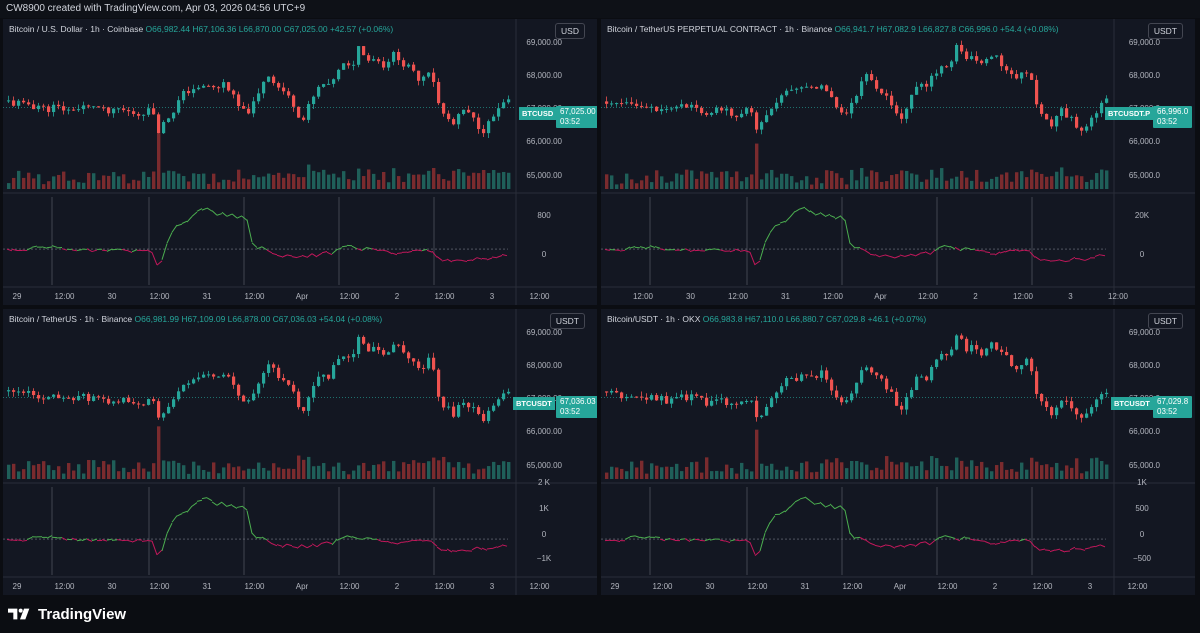 This screenshot has width=1200, height=633. What do you see at coordinates (1145, 431) in the screenshot?
I see `price-axis-label: 66,000.0` at bounding box center [1145, 431].